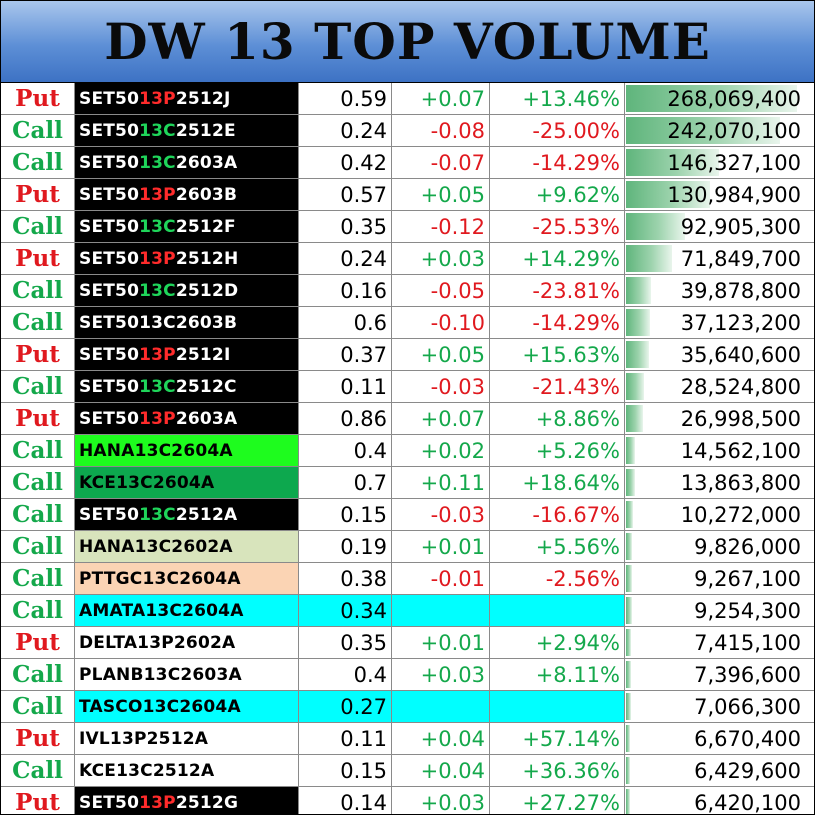  I want to click on warrant-name-suffix: 2603A, so click(206, 418).